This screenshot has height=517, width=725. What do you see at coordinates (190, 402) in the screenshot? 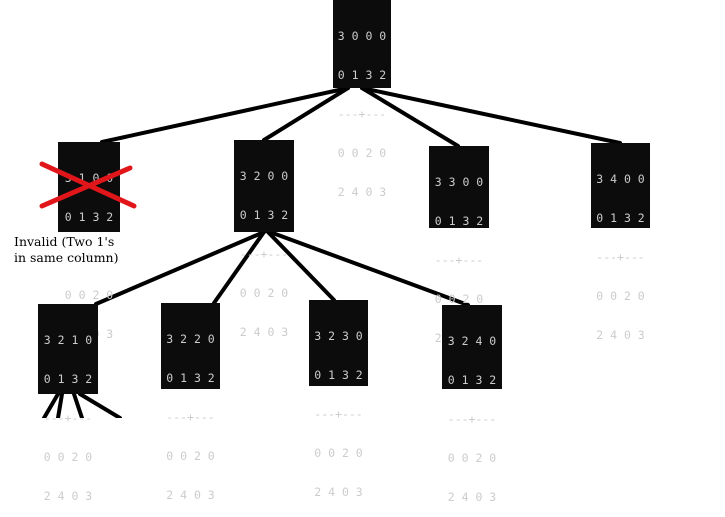
I see `tree-node-3220: 3 2 2 0 0 1 3 2 ---+--- 0 0 2 0 2 4 0 3` at bounding box center [190, 402].